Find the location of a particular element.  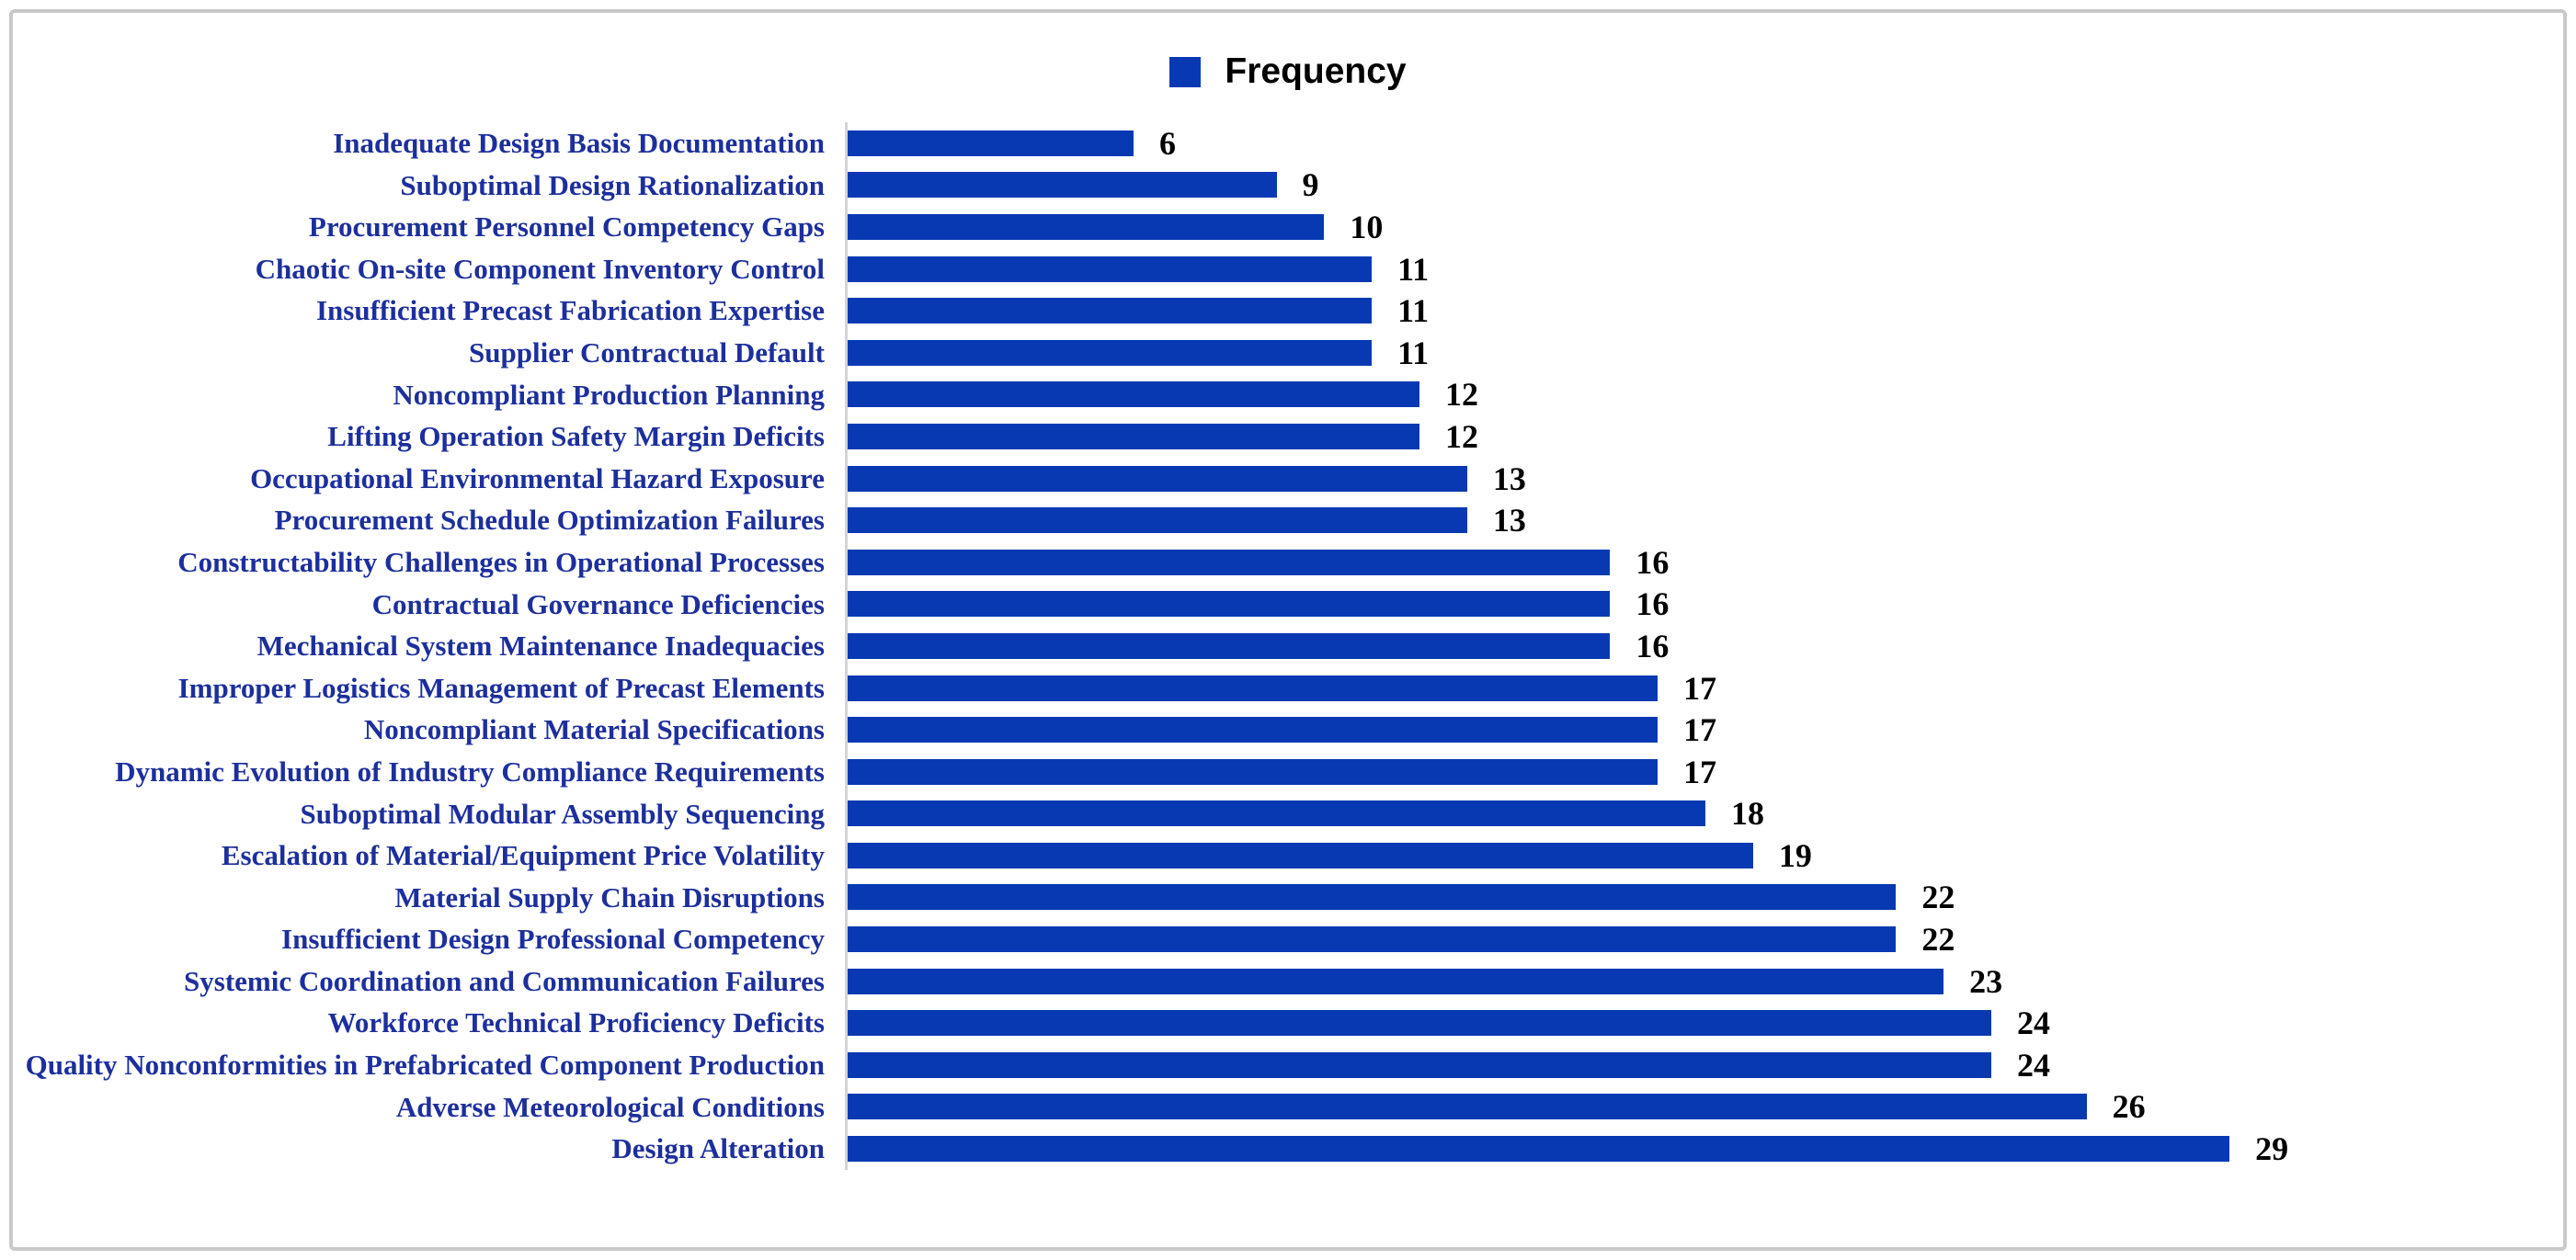

bar-cell: 23 is located at coordinates (1704, 981).